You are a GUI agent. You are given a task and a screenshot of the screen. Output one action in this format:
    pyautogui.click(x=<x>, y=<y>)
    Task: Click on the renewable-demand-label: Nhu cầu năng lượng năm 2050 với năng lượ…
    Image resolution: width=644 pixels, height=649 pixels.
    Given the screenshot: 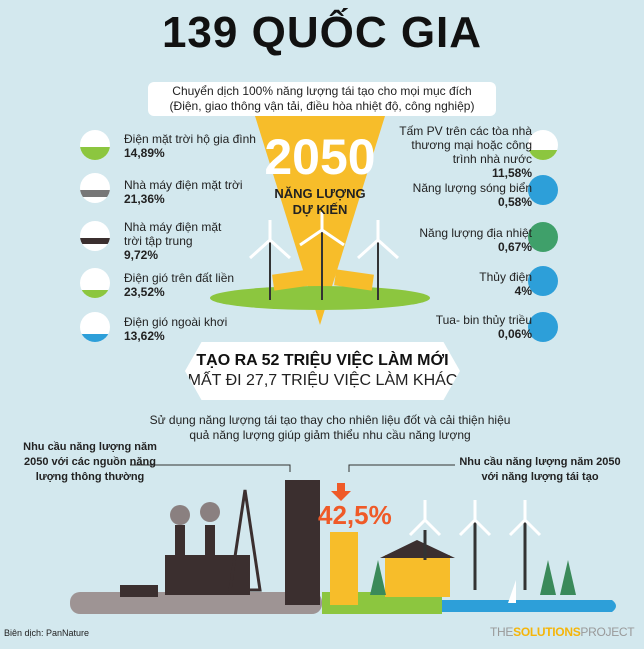 What is the action you would take?
    pyautogui.click(x=540, y=469)
    